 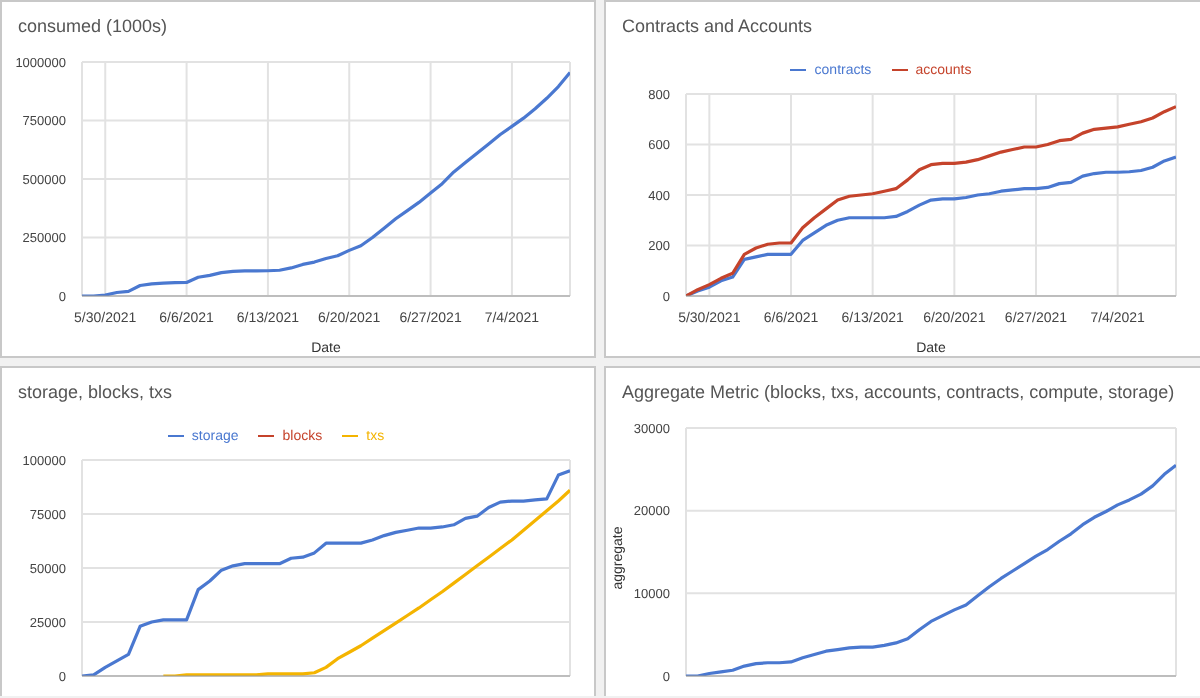 I want to click on line-series, so click(x=365, y=582).